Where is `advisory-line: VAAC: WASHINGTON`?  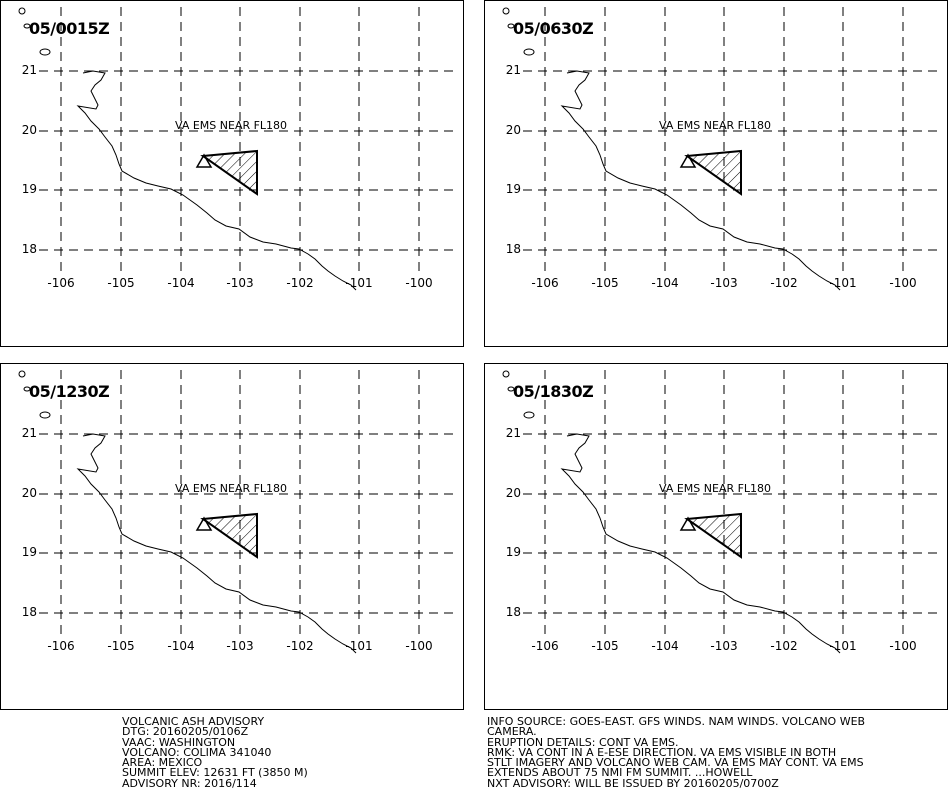 advisory-line: VAAC: WASHINGTON is located at coordinates (179, 742).